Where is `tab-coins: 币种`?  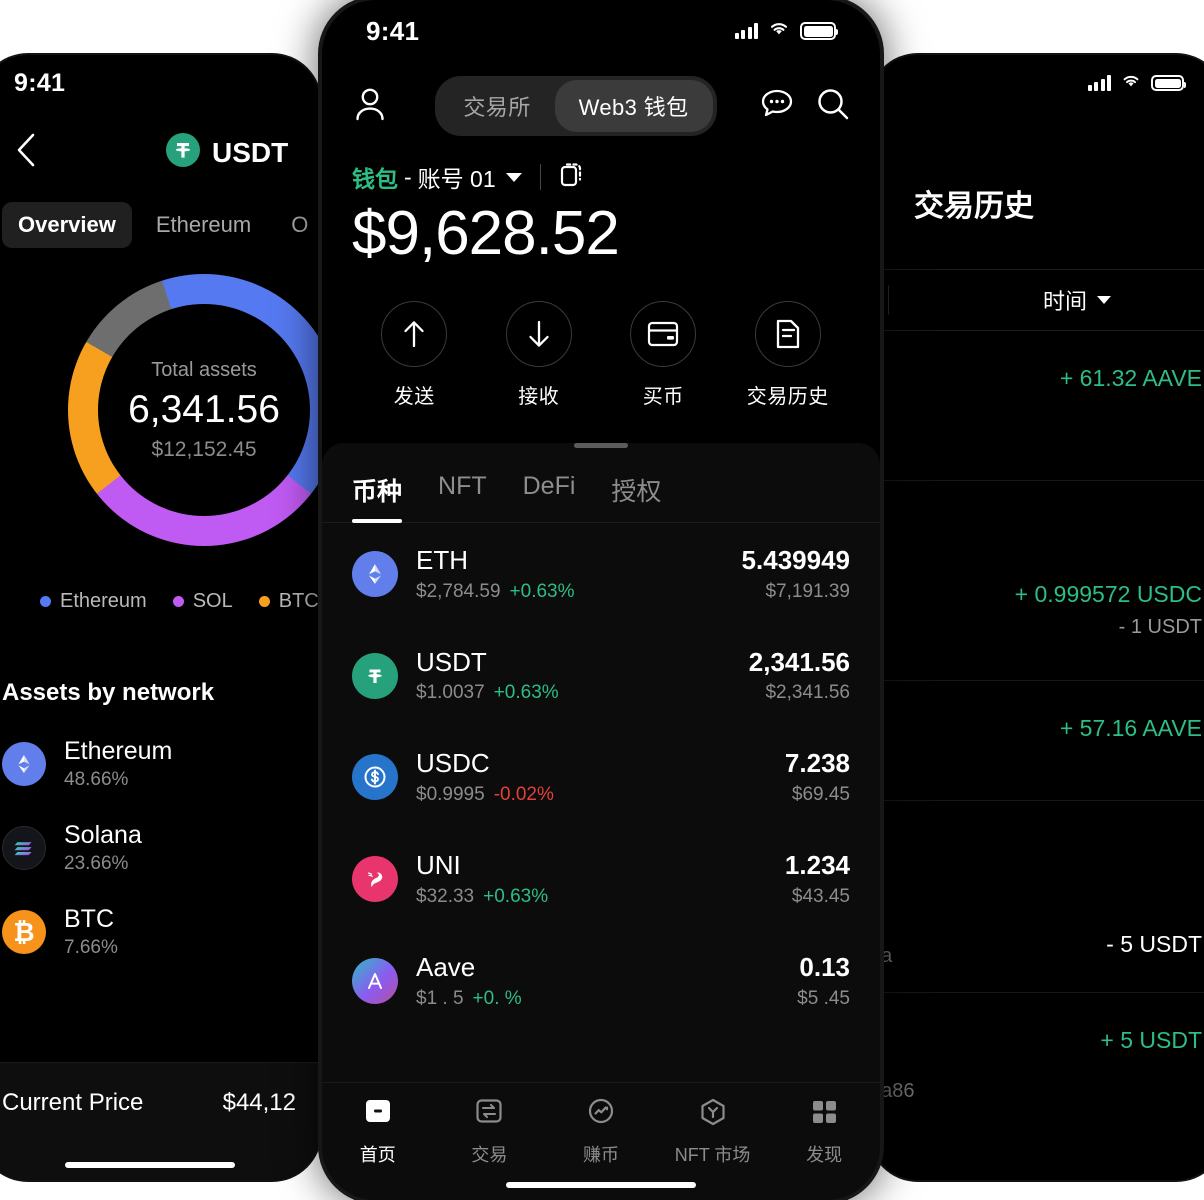 tab-coins: 币种 is located at coordinates (377, 497).